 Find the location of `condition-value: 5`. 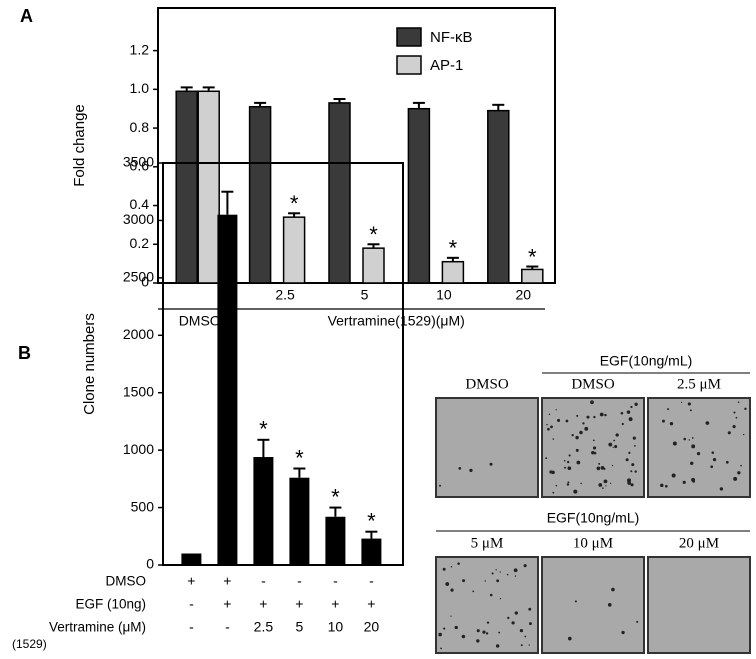

condition-value: 5 is located at coordinates (300, 627).